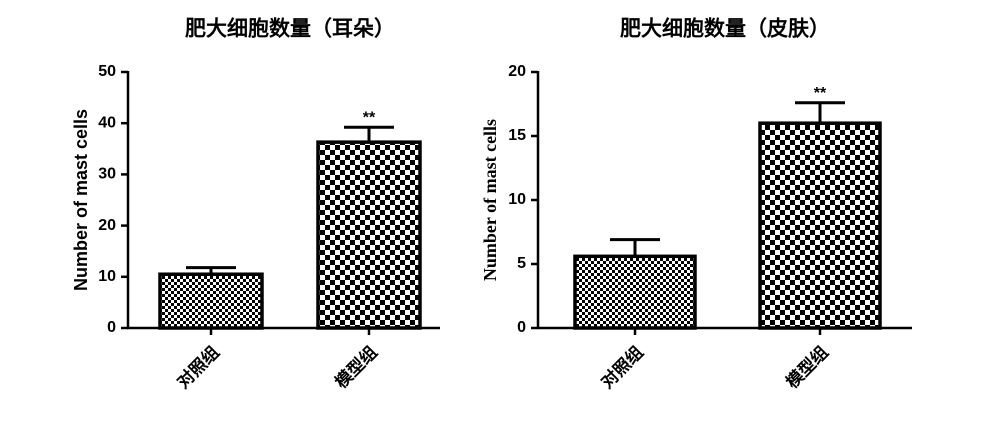 Image resolution: width=999 pixels, height=424 pixels. I want to click on y-tick-label: 5, so click(521, 263).